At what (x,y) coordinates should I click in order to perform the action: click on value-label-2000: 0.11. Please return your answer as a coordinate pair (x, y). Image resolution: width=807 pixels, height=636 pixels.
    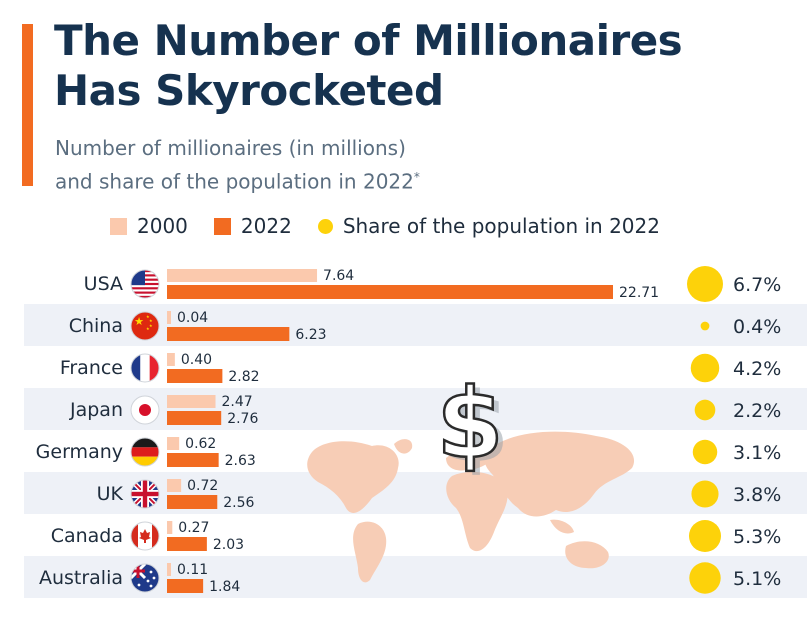
    Looking at the image, I should click on (192, 570).